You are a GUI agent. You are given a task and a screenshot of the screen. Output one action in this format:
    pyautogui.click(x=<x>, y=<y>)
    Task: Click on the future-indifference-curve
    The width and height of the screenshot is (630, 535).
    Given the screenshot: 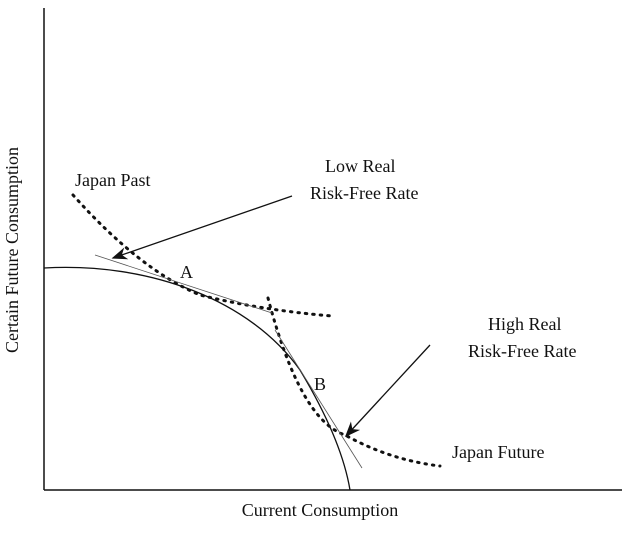 What is the action you would take?
    pyautogui.click(x=354, y=382)
    